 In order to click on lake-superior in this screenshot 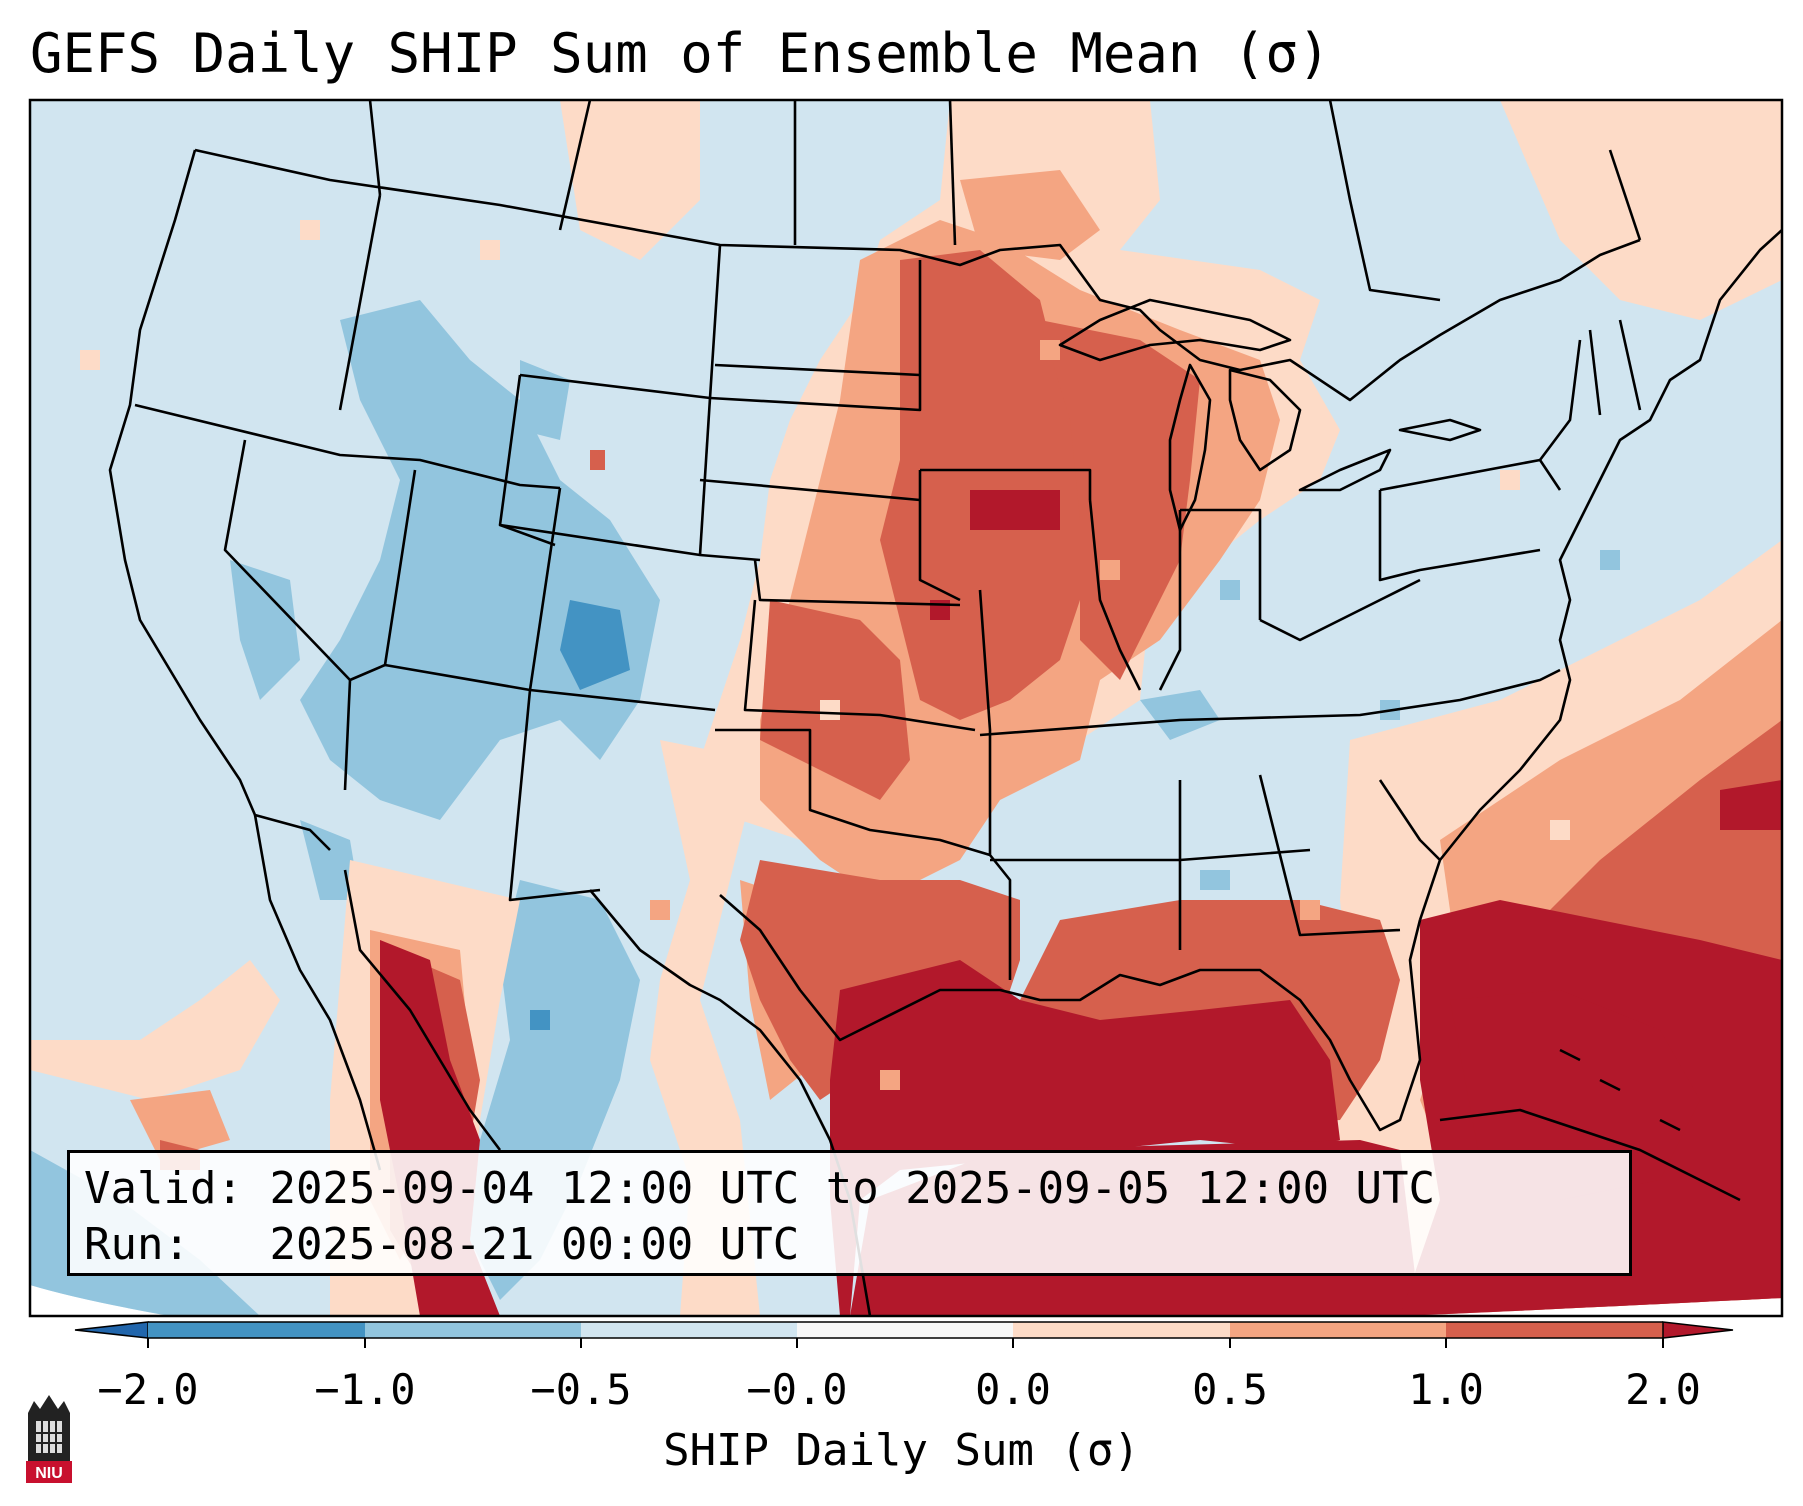, I will do `click(1175, 330)`.